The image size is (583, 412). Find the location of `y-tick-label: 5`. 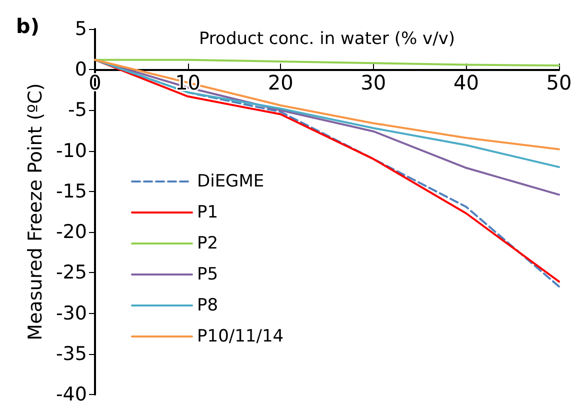

y-tick-label: 5 is located at coordinates (80, 29).